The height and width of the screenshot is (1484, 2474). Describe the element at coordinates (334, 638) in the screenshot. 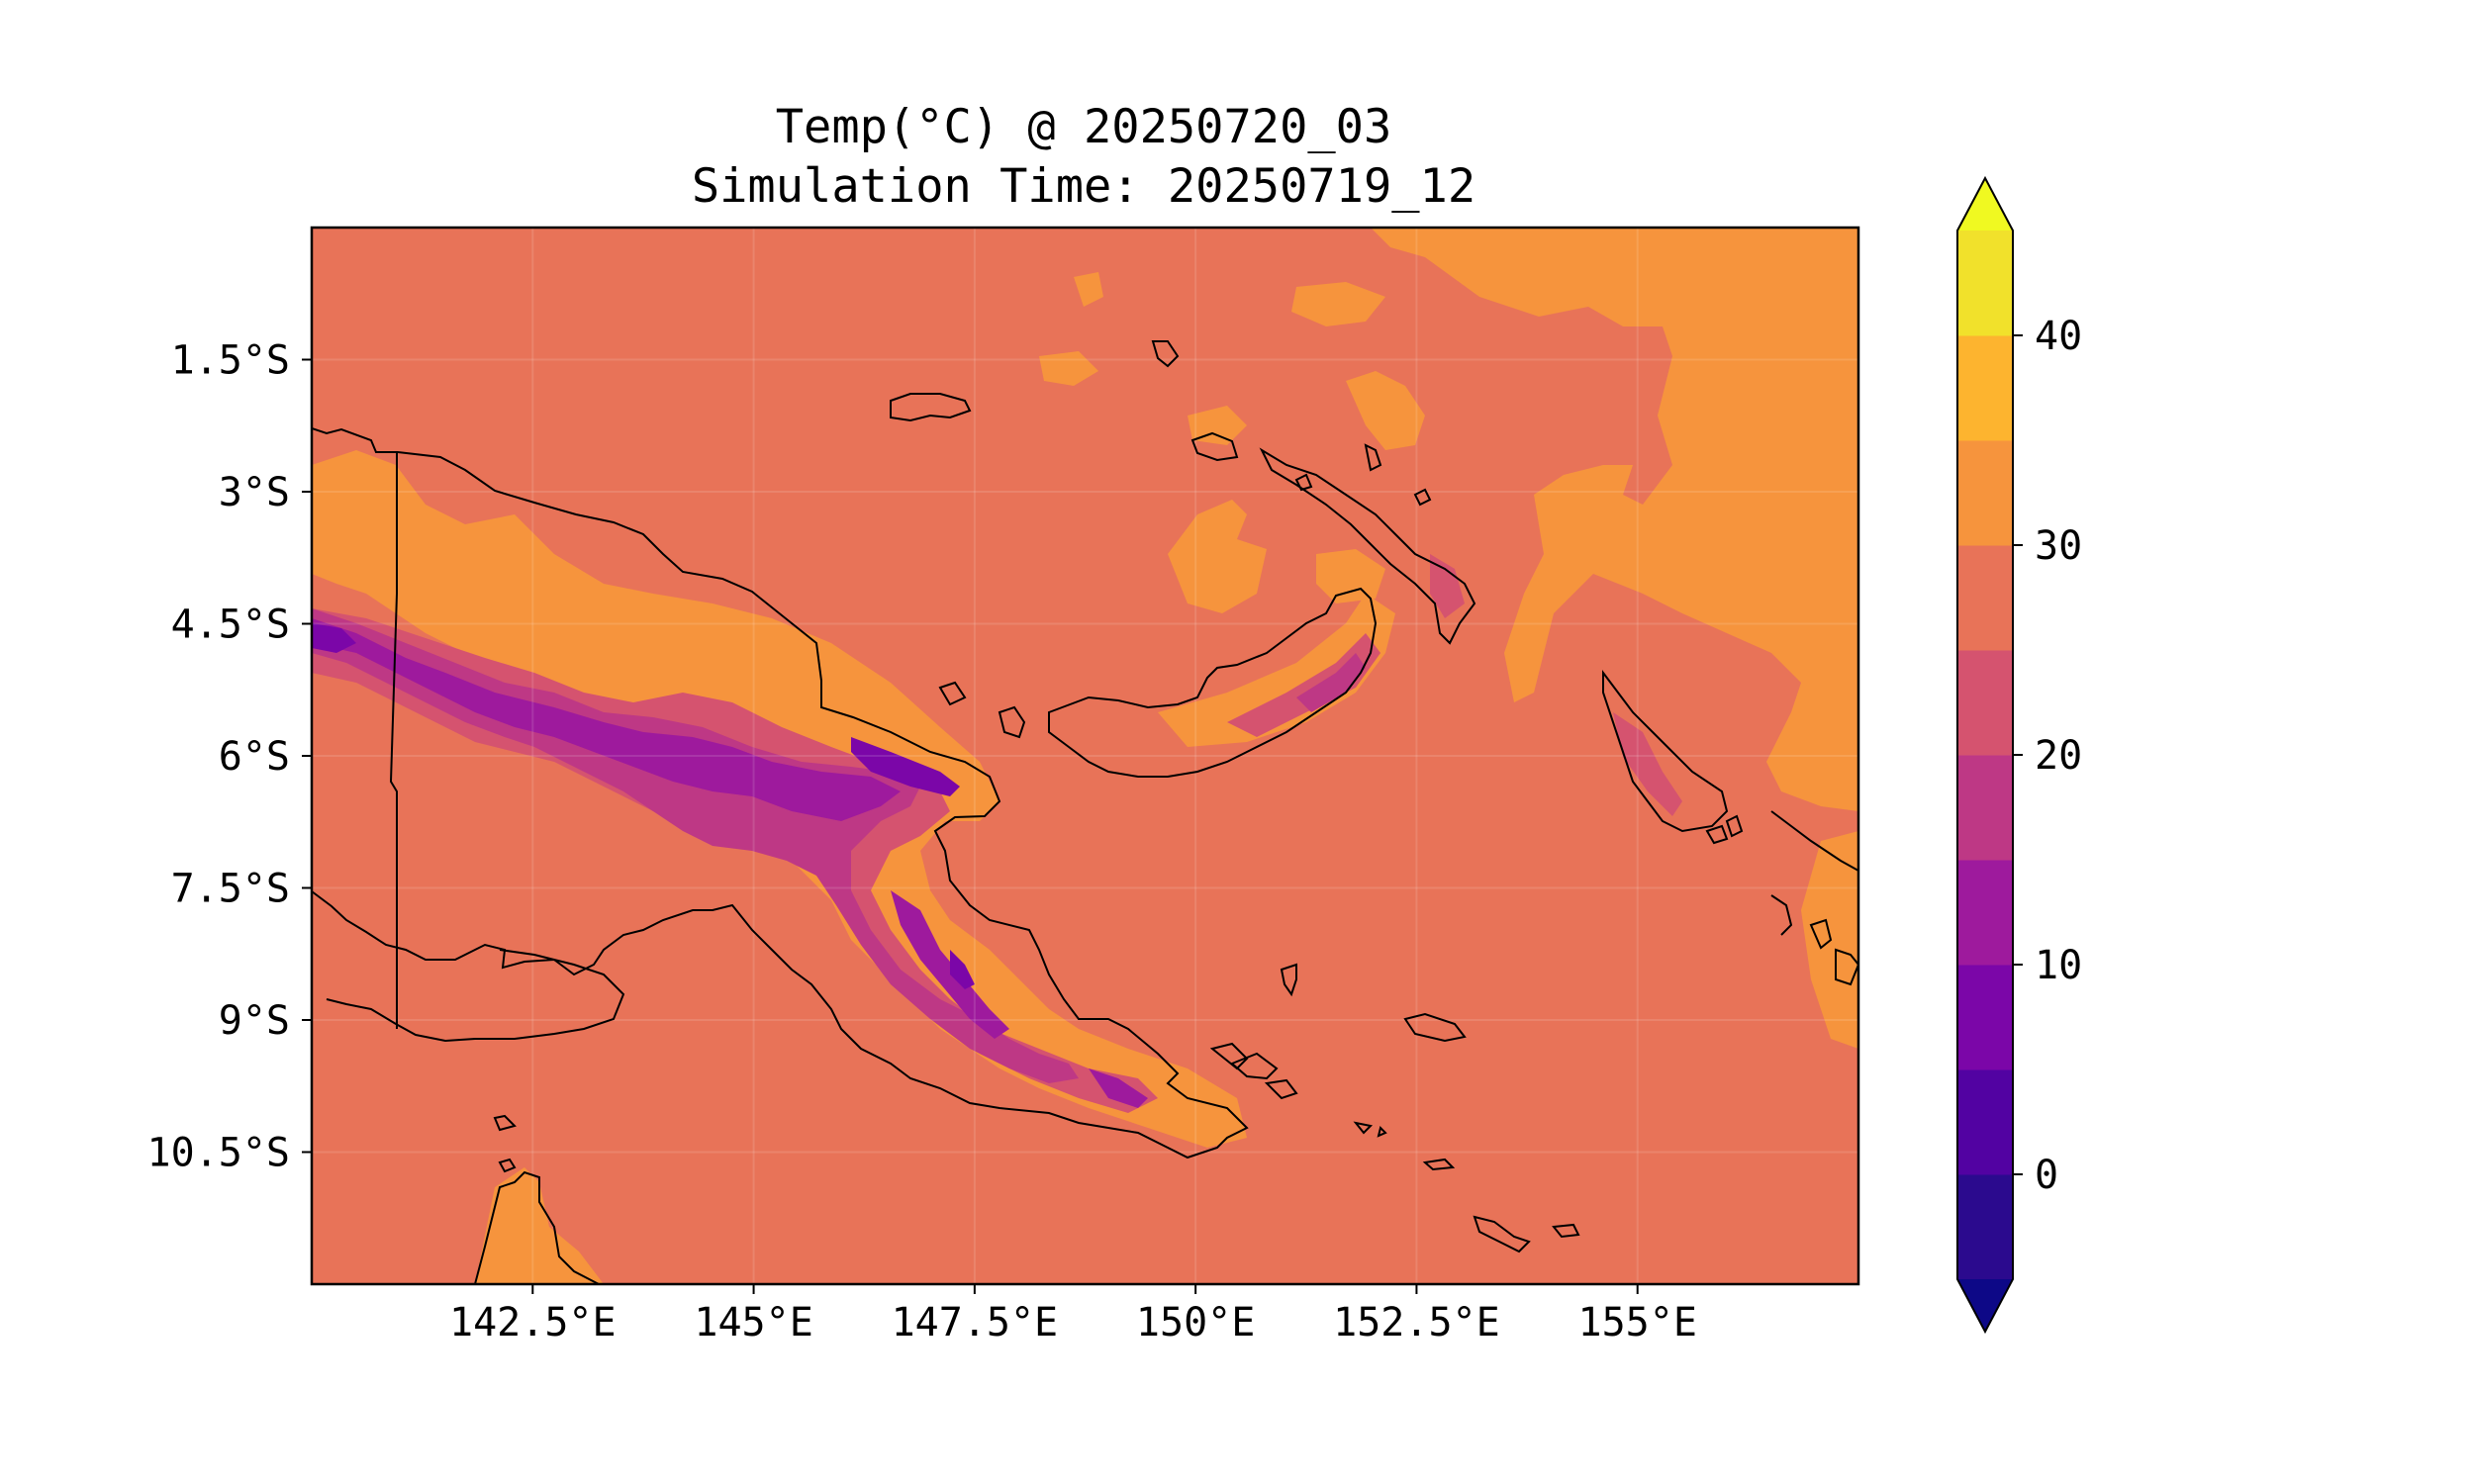

I see `deepest-core` at that location.